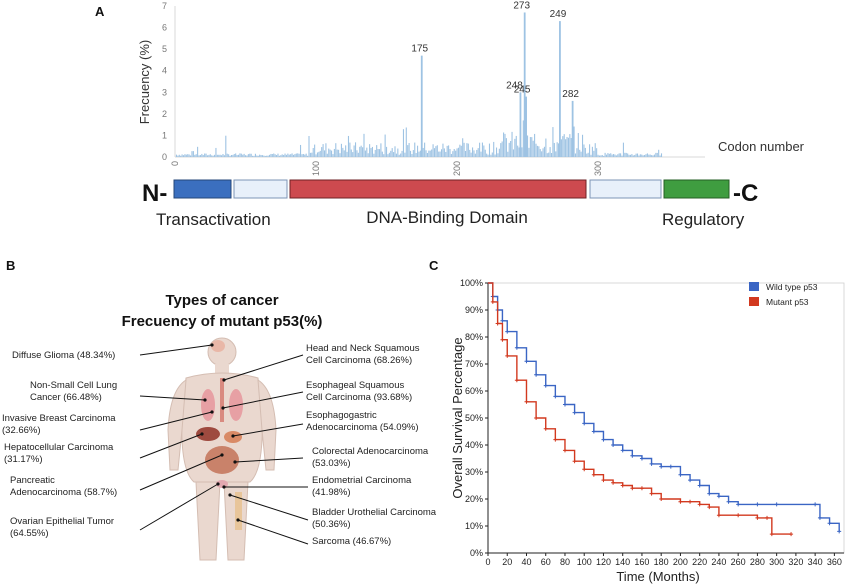 The image size is (850, 588). I want to click on transactivation-domain, so click(202, 189).